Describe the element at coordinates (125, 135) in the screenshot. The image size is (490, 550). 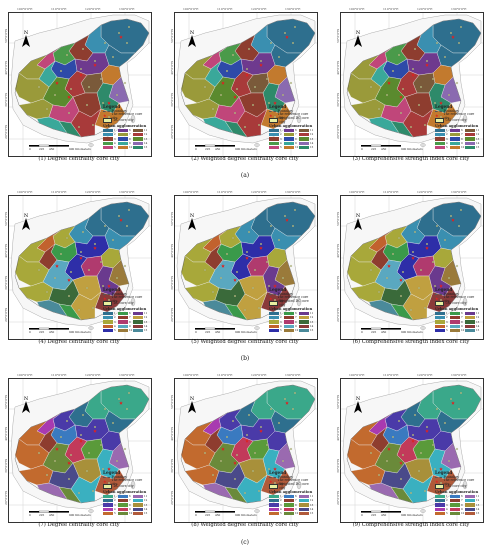
I see `legend-ua-item: 7` at that location.